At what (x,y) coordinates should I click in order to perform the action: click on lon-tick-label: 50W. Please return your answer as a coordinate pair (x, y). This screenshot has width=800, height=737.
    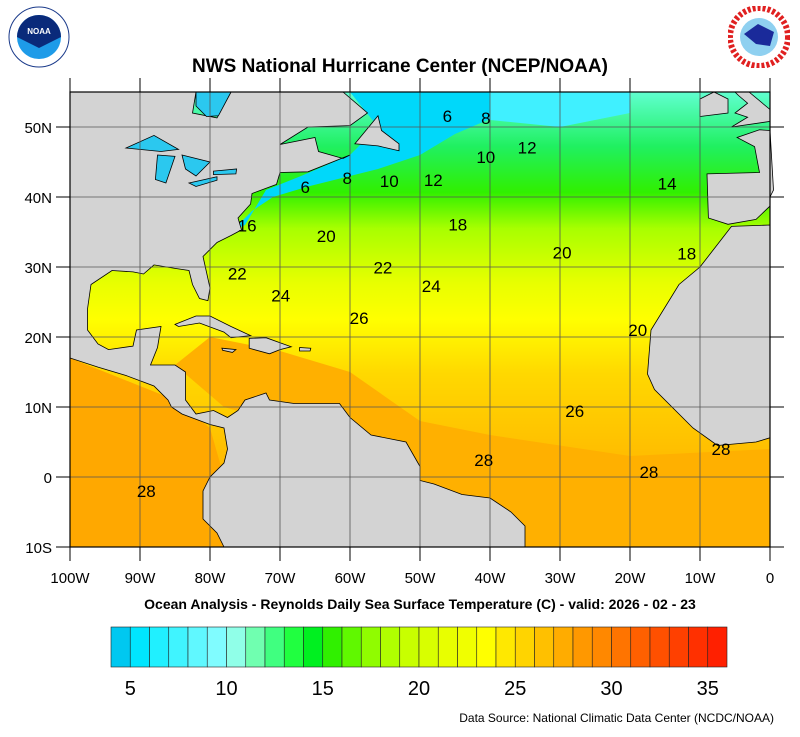
    Looking at the image, I should click on (421, 578).